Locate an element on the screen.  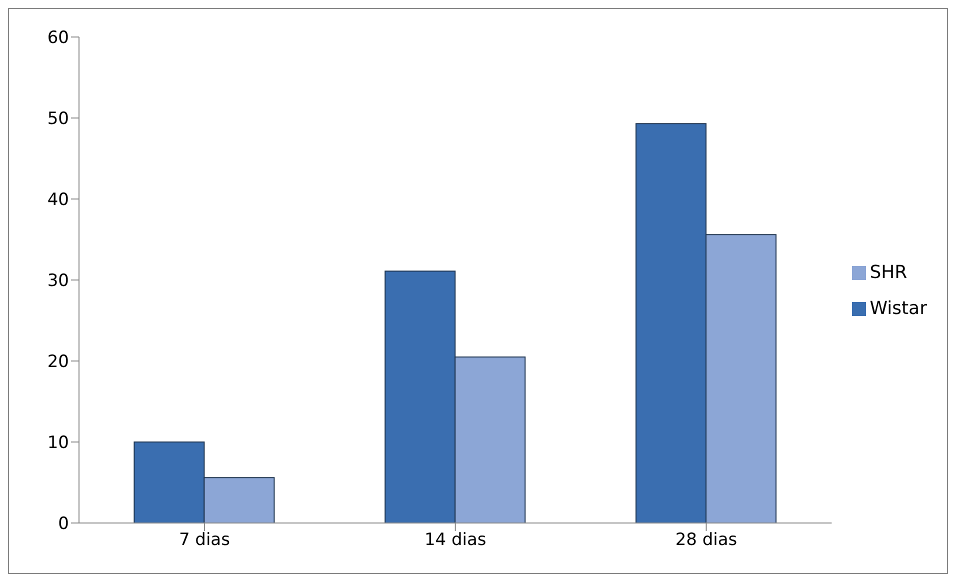
x-tick-label: 14 dias is located at coordinates (455, 540).